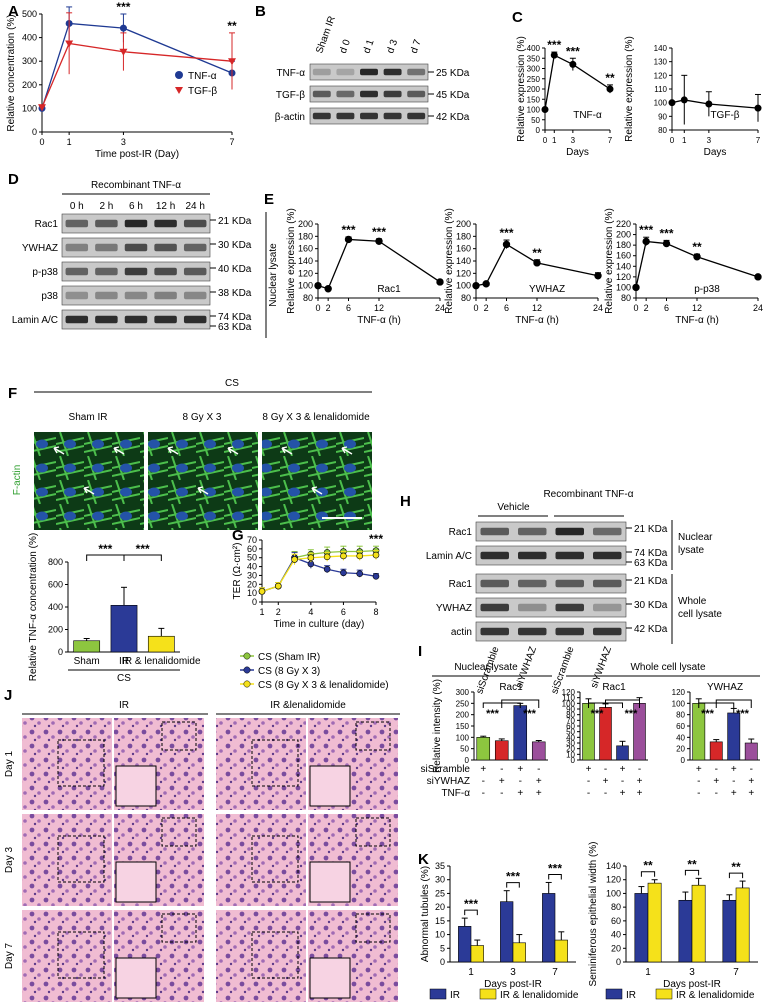  I want to click on x-axis-label: Days, so click(577, 152).